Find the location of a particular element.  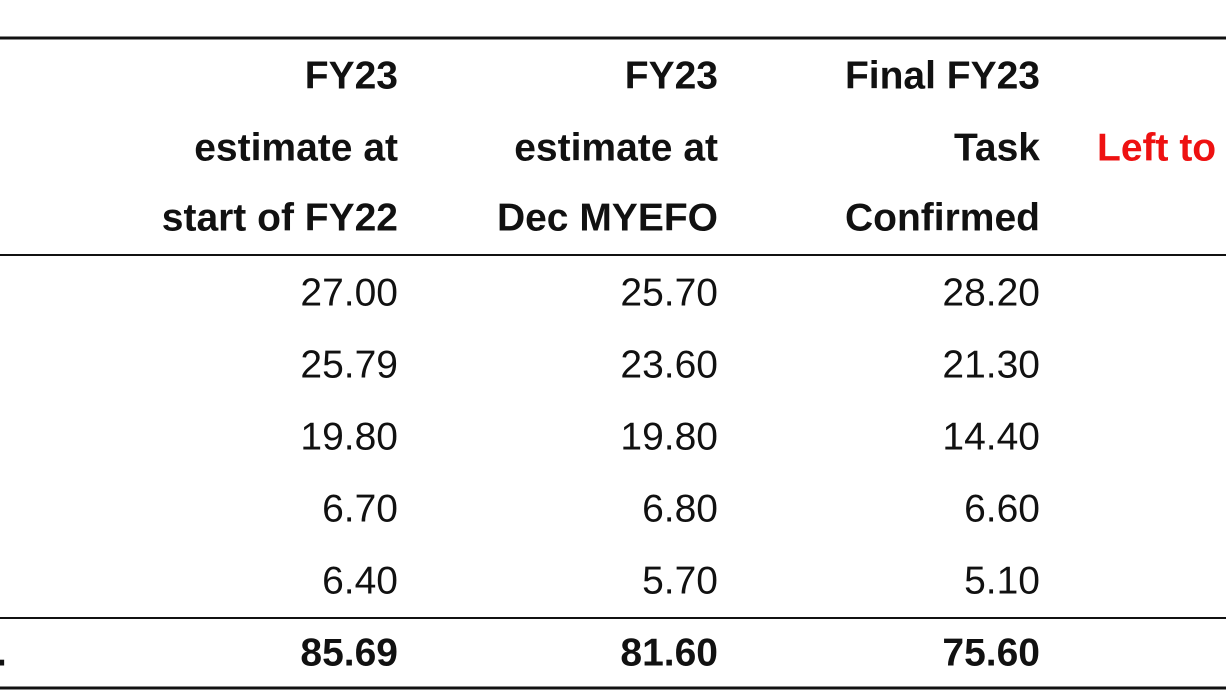

header-cell: Confirmed is located at coordinates (942, 217).